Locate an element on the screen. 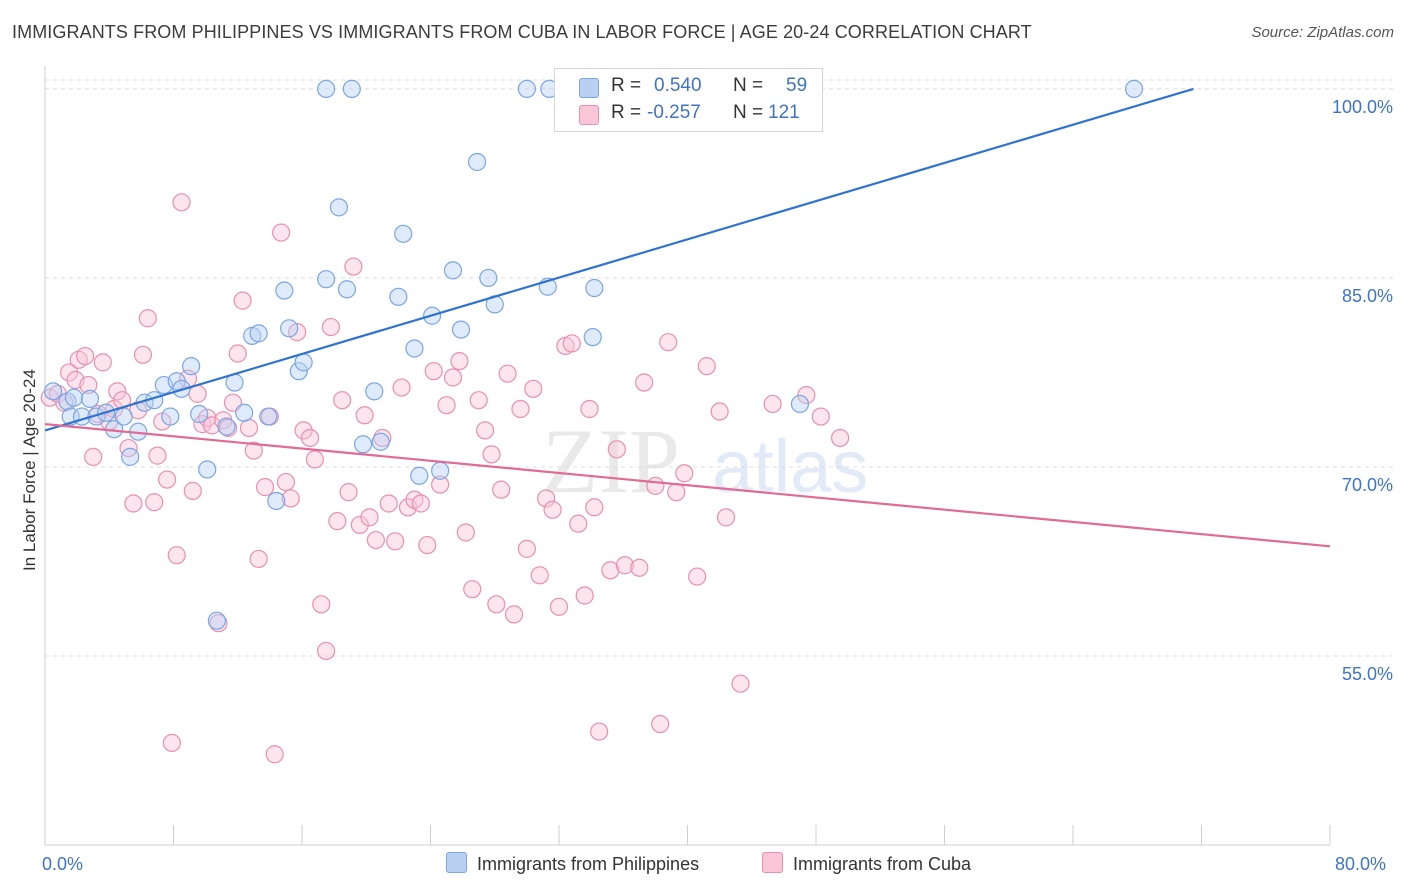  trend-line-cuba is located at coordinates (687, 485).